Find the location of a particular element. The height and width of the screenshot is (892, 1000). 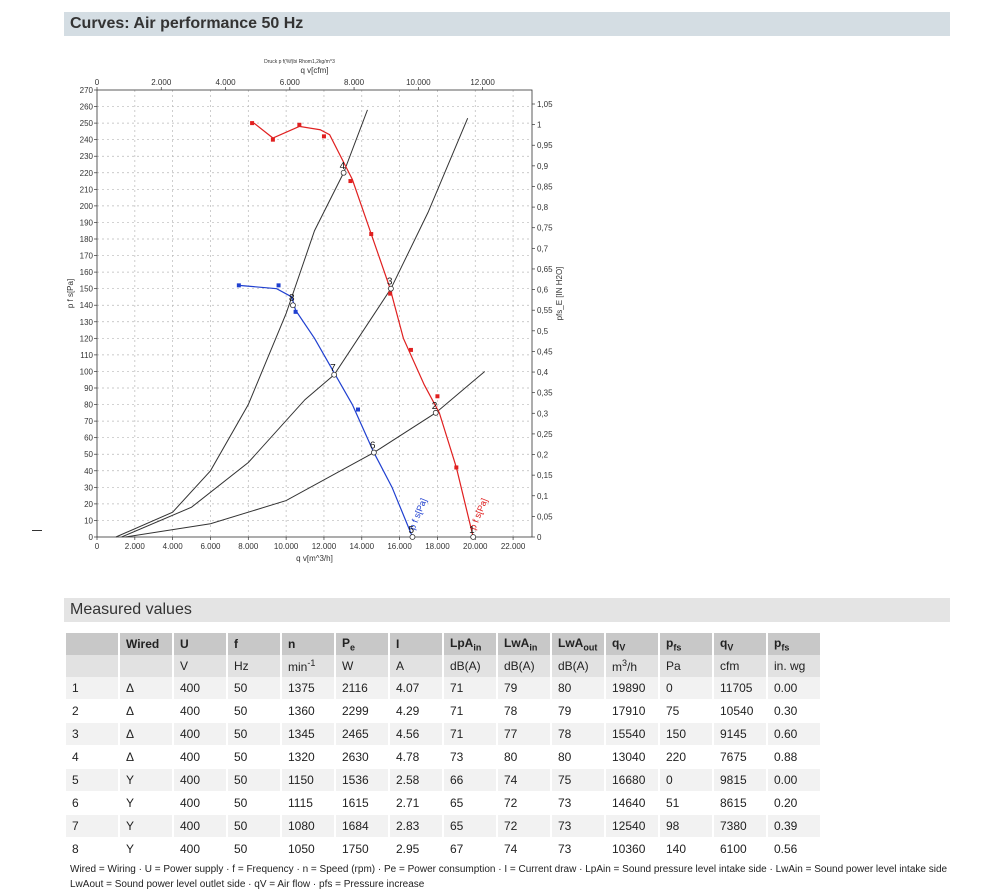

y-tick-label: 160 is located at coordinates (87, 272).